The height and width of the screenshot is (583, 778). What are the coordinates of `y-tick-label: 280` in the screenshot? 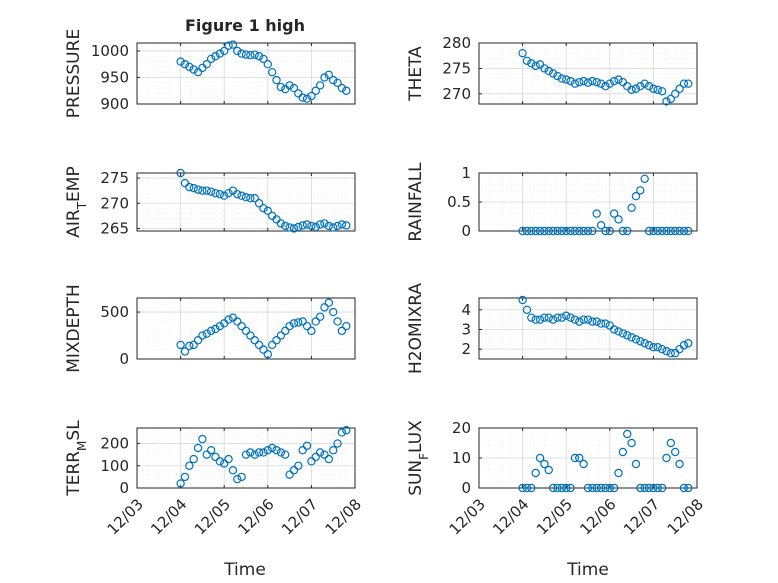 It's located at (456, 43).